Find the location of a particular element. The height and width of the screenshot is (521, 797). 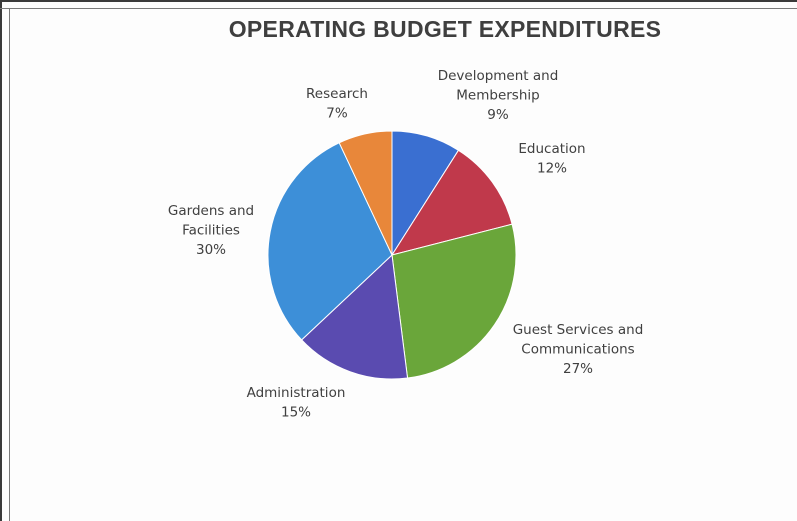

pie-slice-guest-services-and-communications is located at coordinates (454, 301).